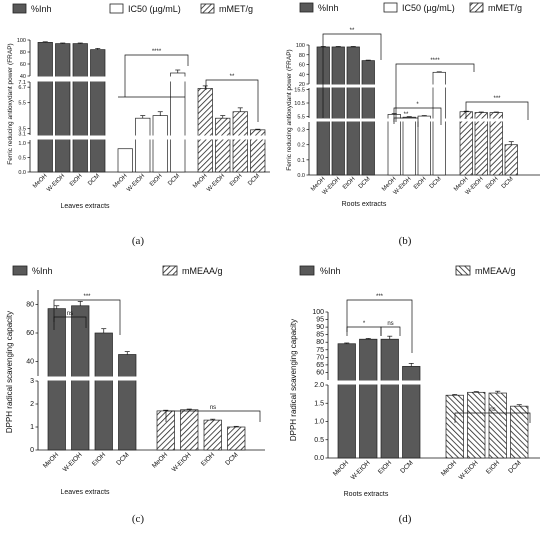 This screenshot has width=550, height=536. What do you see at coordinates (405, 241) in the screenshot?
I see `panel-b-caption: (b)` at bounding box center [405, 241].